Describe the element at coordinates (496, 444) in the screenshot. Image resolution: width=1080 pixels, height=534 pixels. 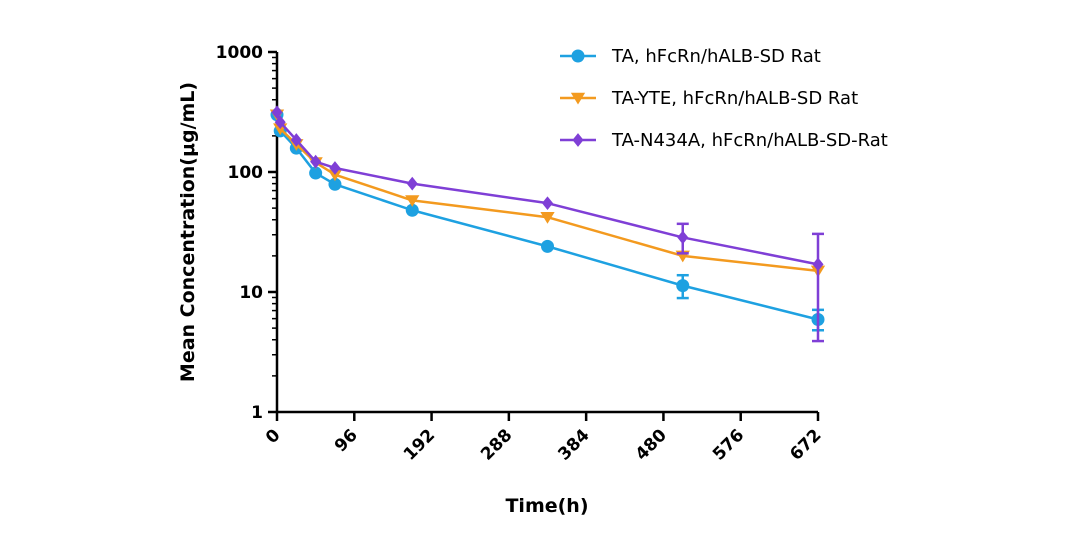
I see `x-tick-label: 288` at that location.